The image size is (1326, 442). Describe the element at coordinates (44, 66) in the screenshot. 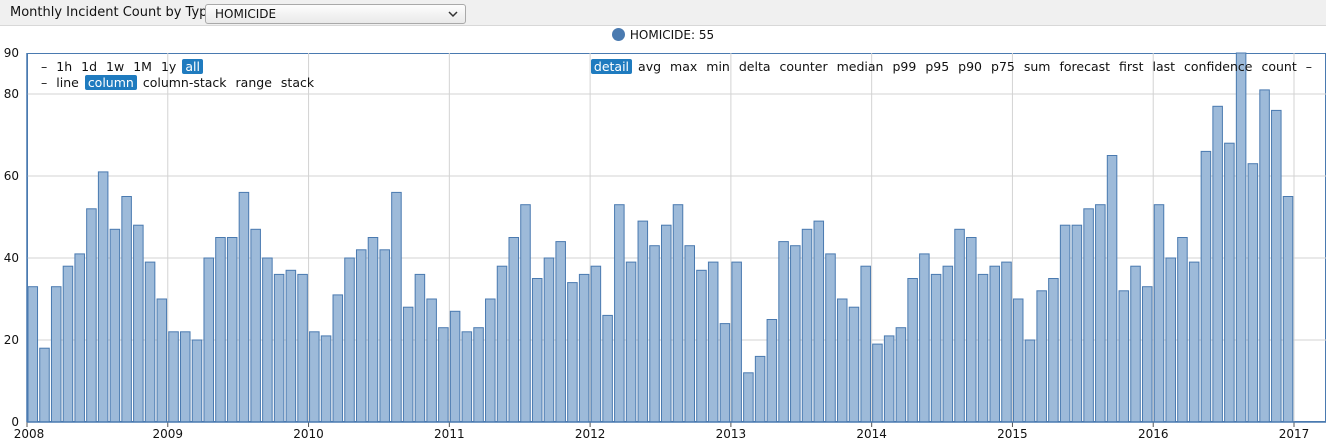

I see `period-option-collapse: –` at that location.